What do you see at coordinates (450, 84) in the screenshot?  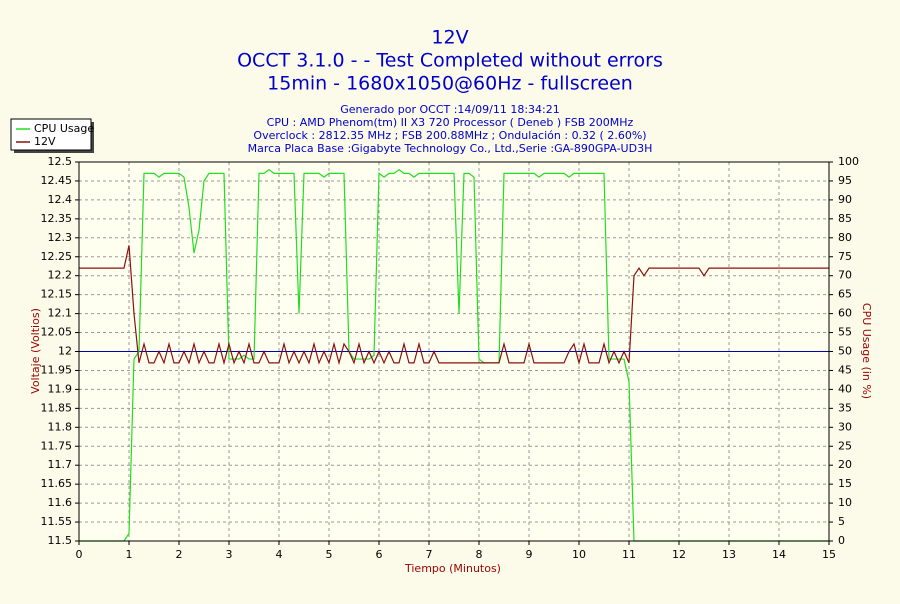 I see `chart-title-line: 15min - 1680x1050@60Hz - fullscreen` at bounding box center [450, 84].